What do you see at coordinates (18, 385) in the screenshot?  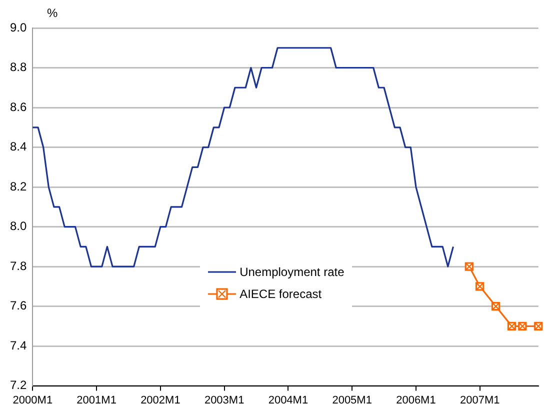 I see `y-tick-label: 7.2` at bounding box center [18, 385].